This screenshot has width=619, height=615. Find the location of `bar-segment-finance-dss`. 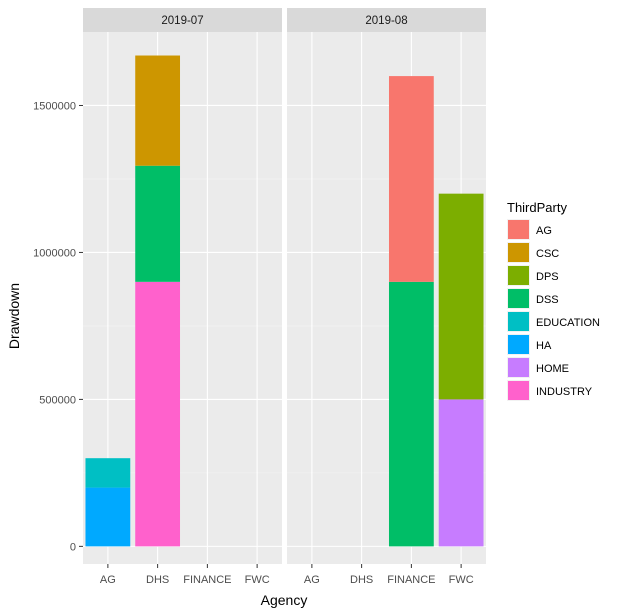

bar-segment-finance-dss is located at coordinates (411, 414).